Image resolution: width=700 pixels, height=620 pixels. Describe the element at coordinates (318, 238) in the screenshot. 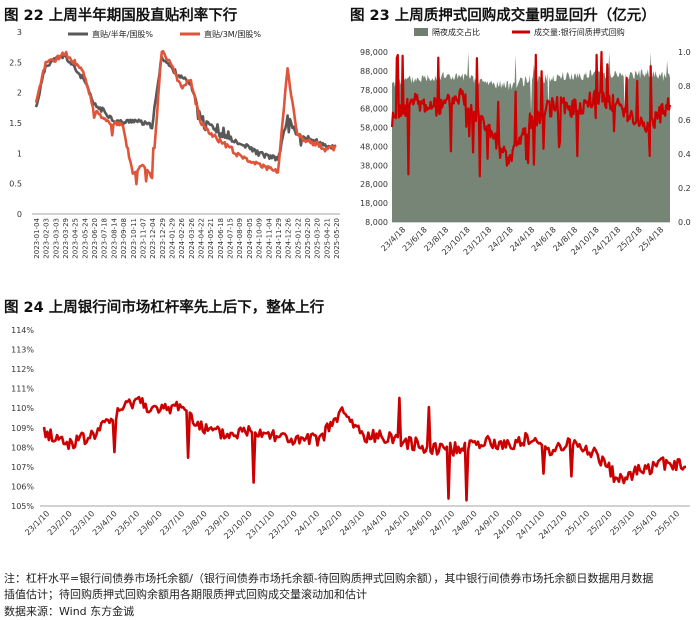

I see `fig22-x-tick-label: 2025-03-20` at that location.